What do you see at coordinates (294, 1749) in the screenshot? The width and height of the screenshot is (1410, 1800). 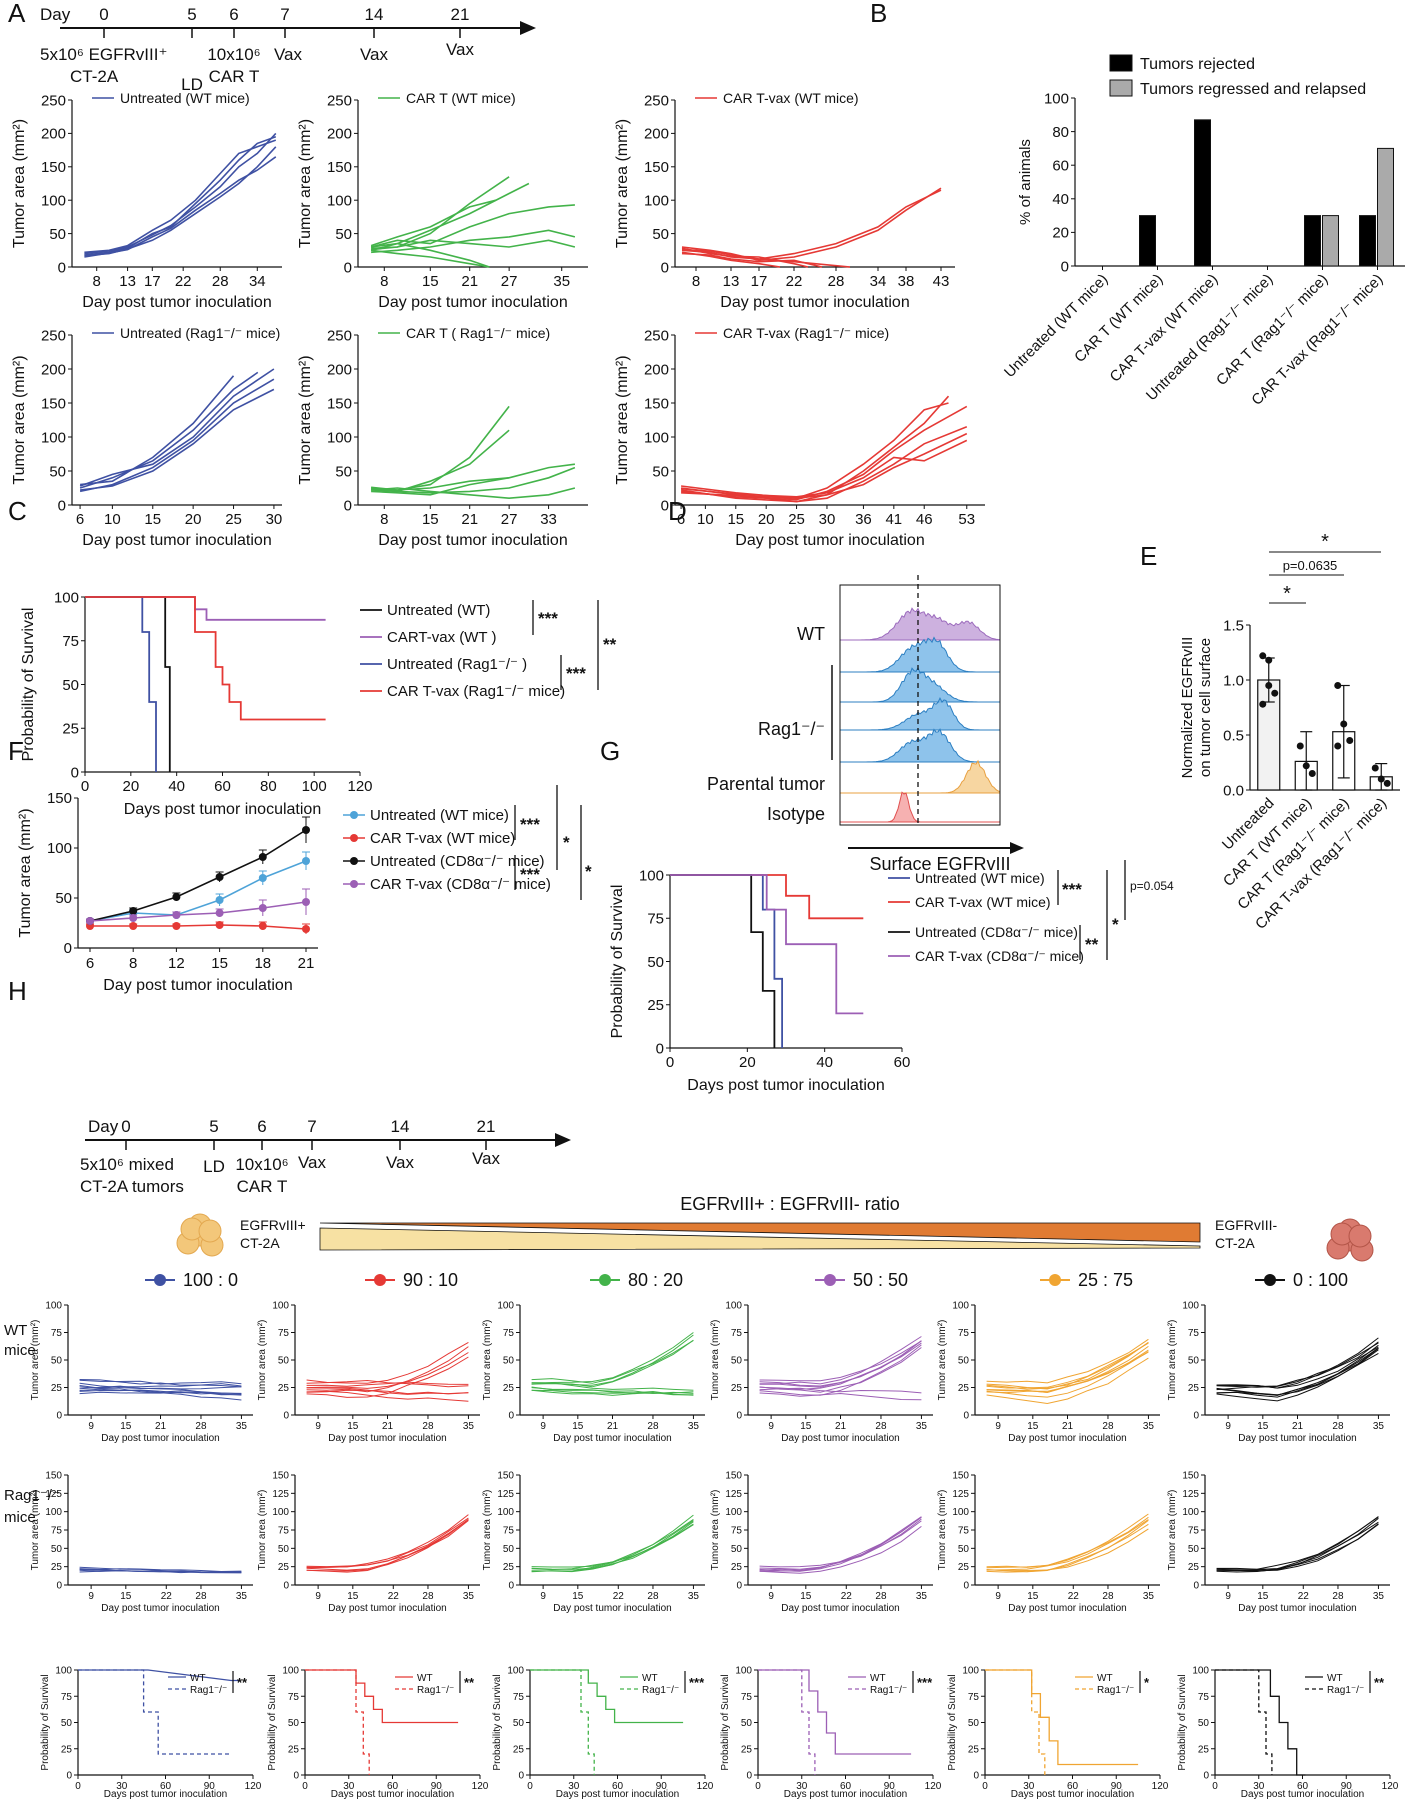 I see `y-tick-label: 25` at bounding box center [294, 1749].